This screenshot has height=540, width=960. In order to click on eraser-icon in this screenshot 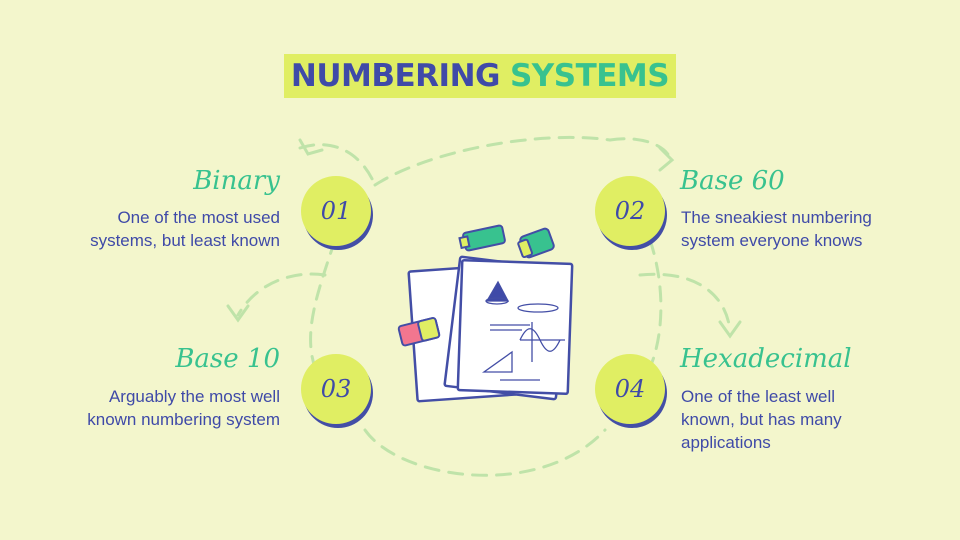, I will do `click(419, 332)`.